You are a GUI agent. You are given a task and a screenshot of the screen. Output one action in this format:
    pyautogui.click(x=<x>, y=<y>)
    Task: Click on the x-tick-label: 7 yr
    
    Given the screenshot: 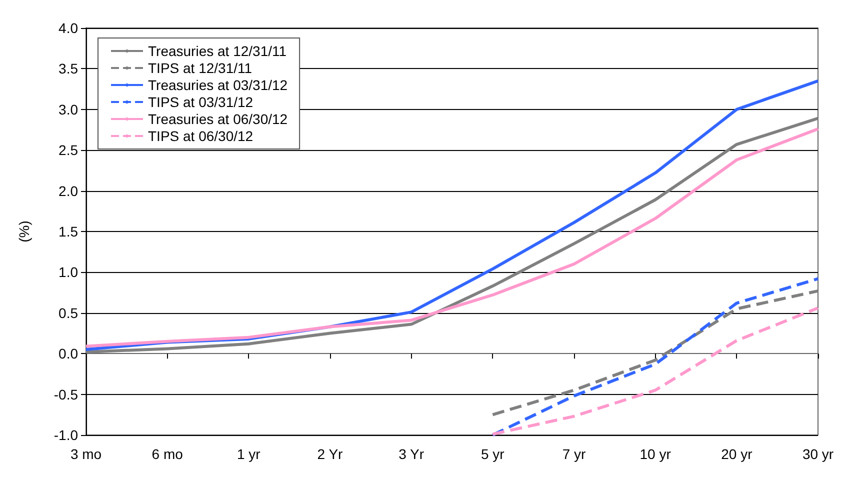 What is the action you would take?
    pyautogui.click(x=574, y=454)
    